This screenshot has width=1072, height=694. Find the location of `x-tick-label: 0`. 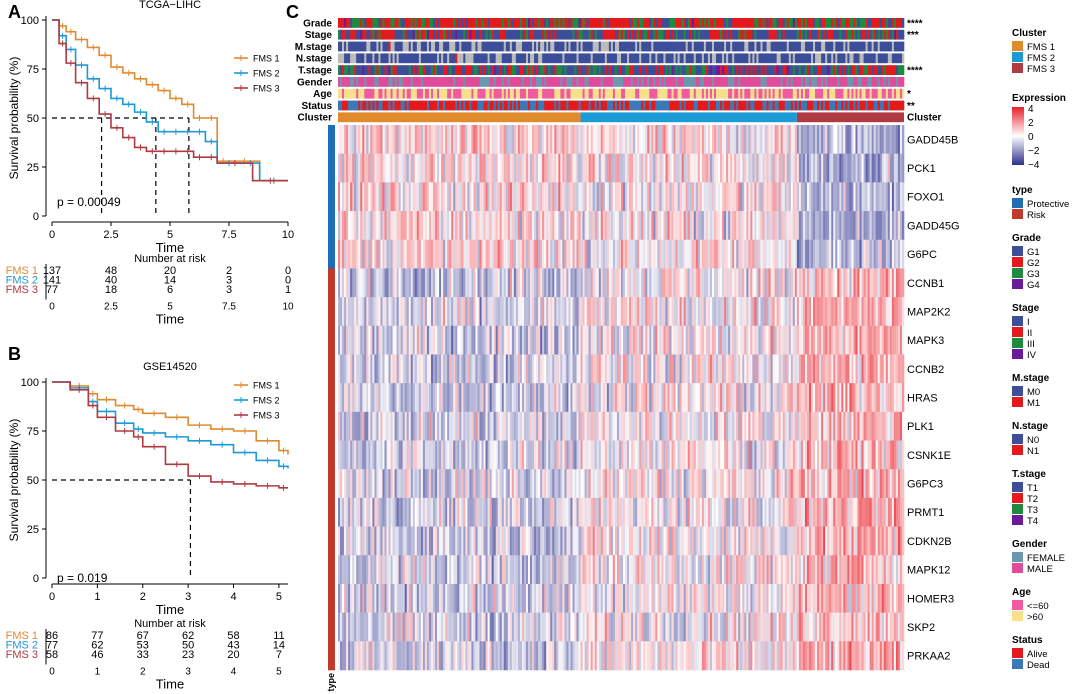

x-tick-label: 0 is located at coordinates (52, 597).